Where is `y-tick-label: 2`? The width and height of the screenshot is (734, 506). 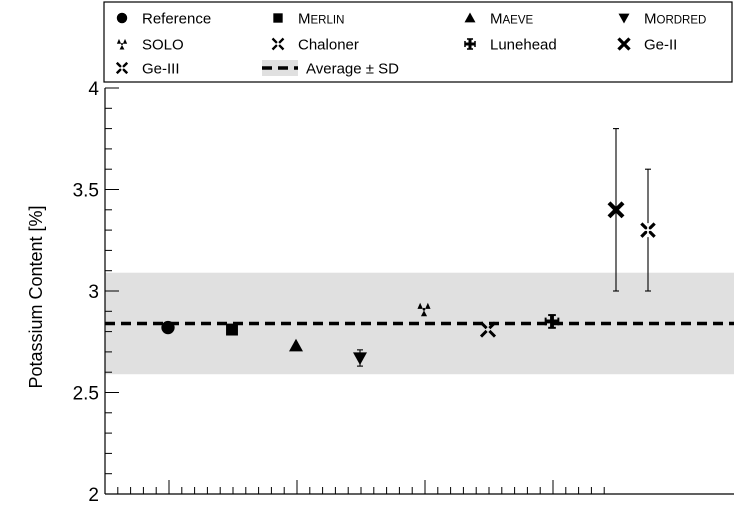 y-tick-label: 2 is located at coordinates (93, 495).